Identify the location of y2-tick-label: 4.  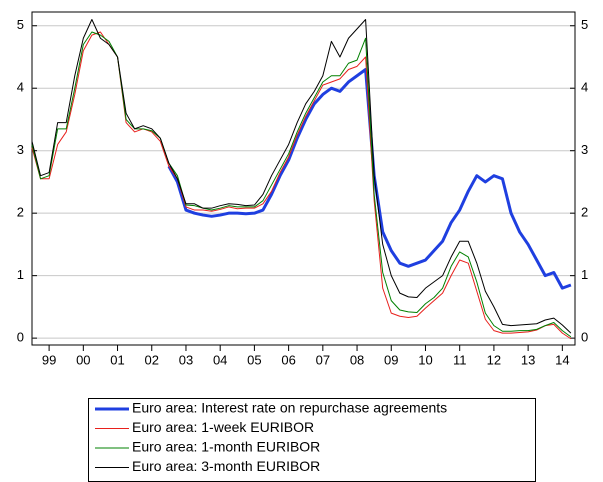
(584, 87).